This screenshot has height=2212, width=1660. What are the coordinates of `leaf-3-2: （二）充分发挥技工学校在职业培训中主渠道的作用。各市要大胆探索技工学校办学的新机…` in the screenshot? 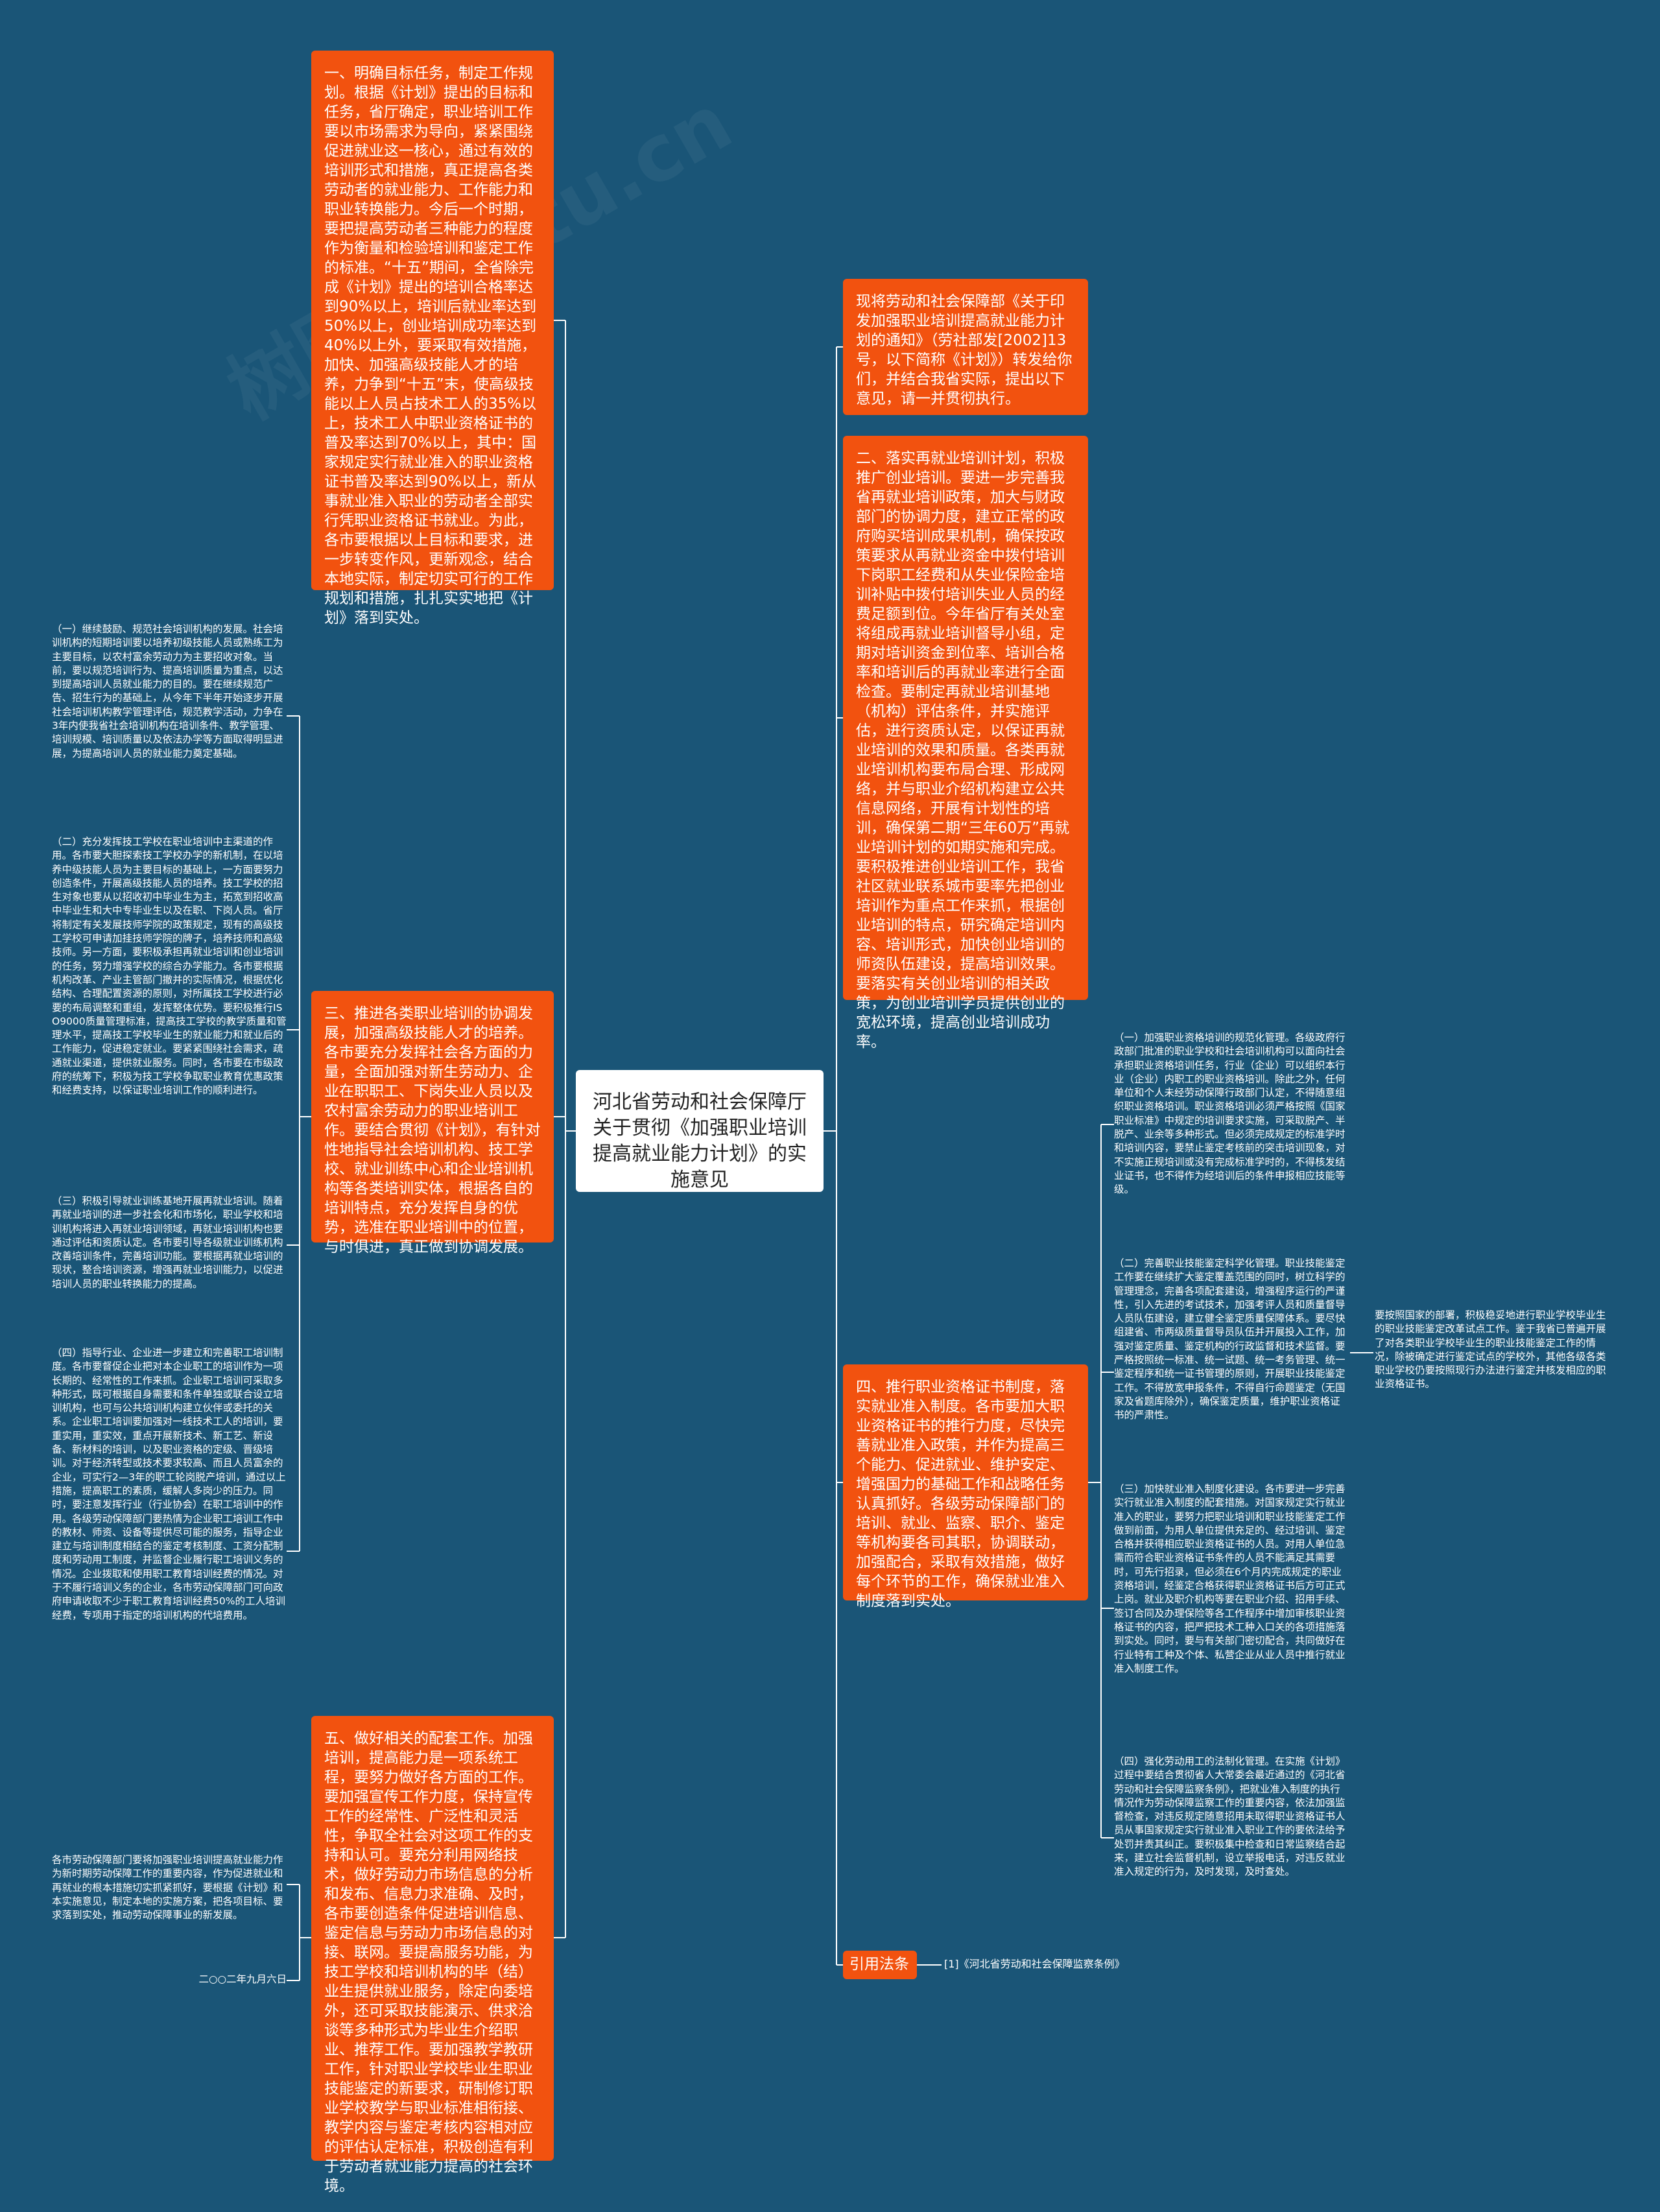 It's located at (169, 966).